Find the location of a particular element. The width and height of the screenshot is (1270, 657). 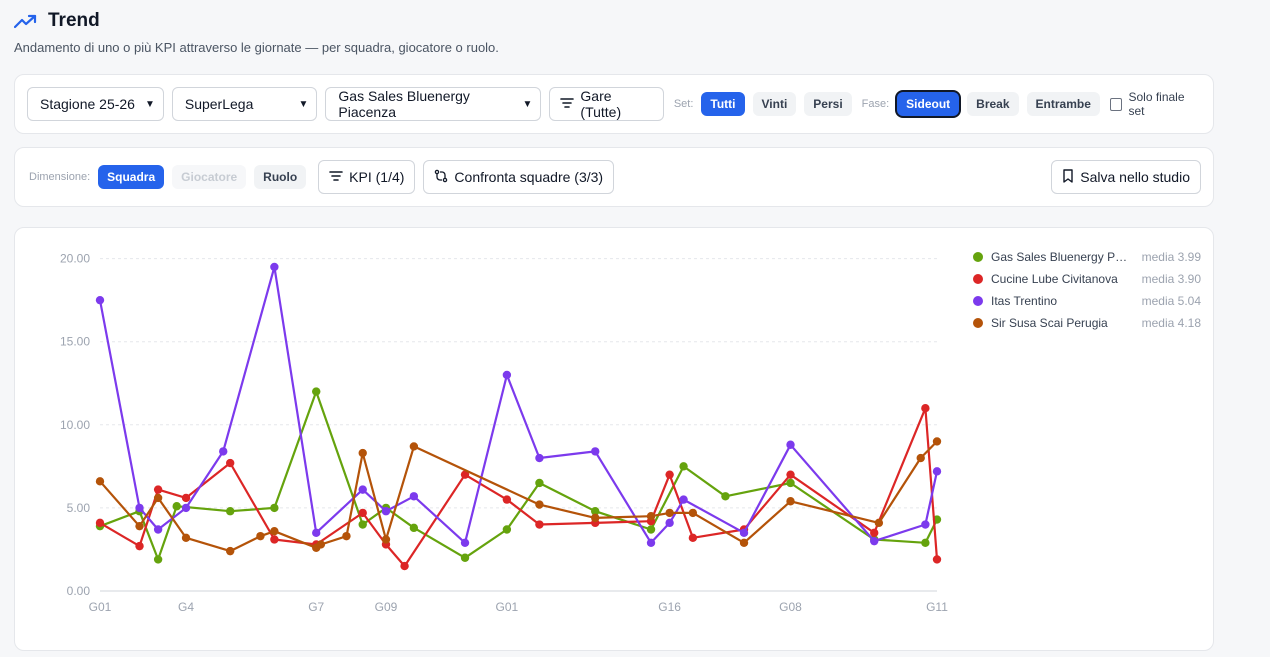

x-tick-label: G7 is located at coordinates (316, 607).